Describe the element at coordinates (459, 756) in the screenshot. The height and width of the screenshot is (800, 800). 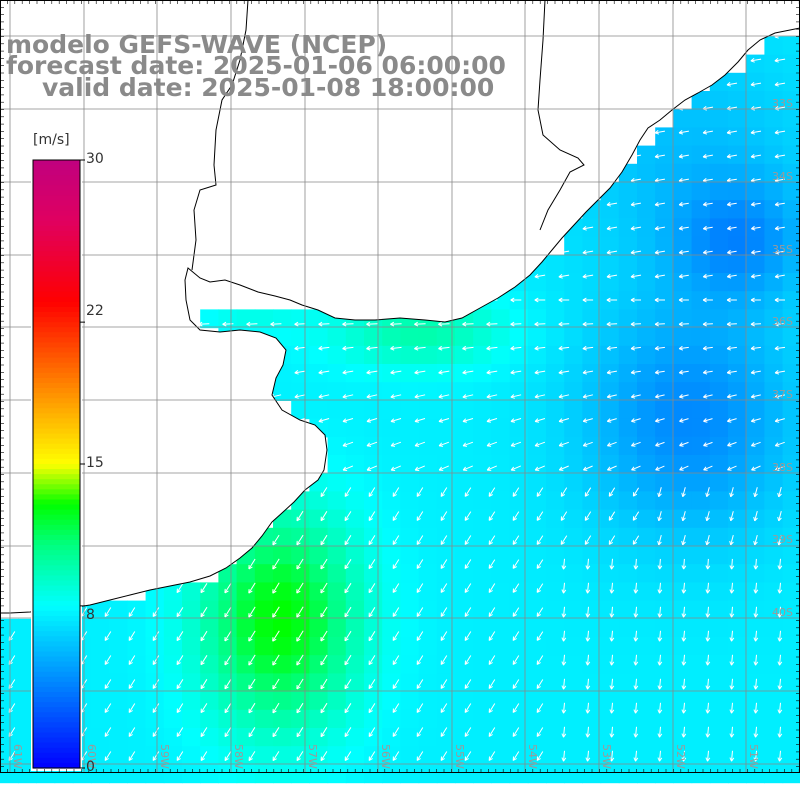
I see `lon-label: 55W` at that location.